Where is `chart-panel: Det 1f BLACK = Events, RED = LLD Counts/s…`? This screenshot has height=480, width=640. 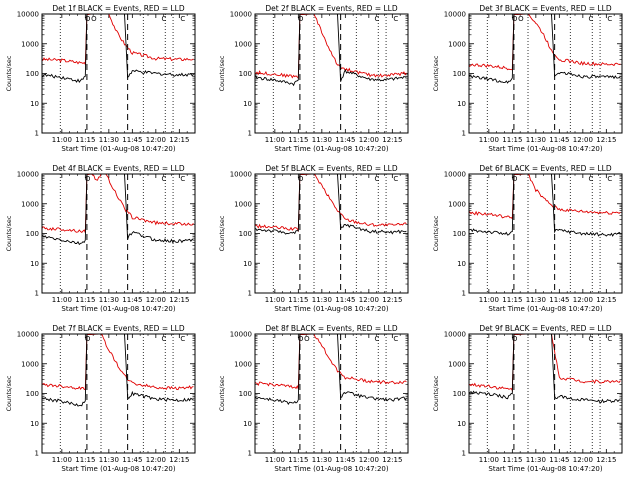 chart-panel: Det 1f BLACK = Events, RED = LLD Counts/s… is located at coordinates (100, 78).